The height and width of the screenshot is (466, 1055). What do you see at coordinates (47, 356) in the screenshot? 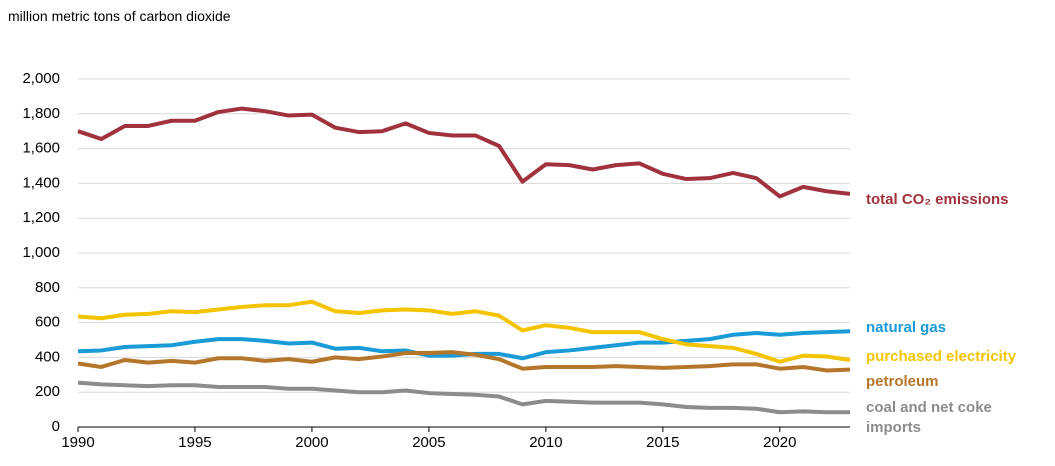
I see `y-tick-label: 400` at bounding box center [47, 356].